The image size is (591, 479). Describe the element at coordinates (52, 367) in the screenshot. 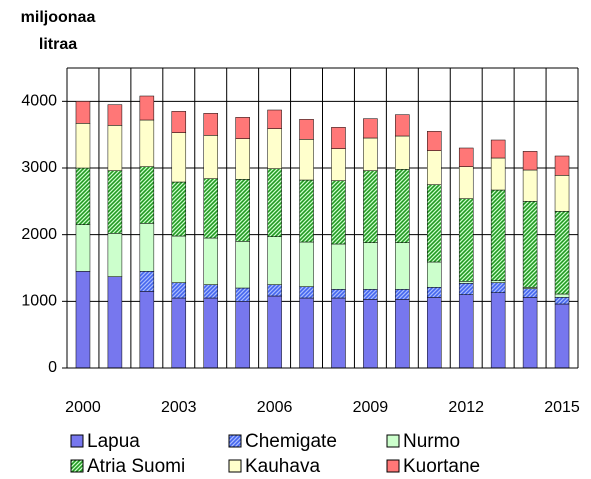

I see `y-tick-label: 0` at that location.